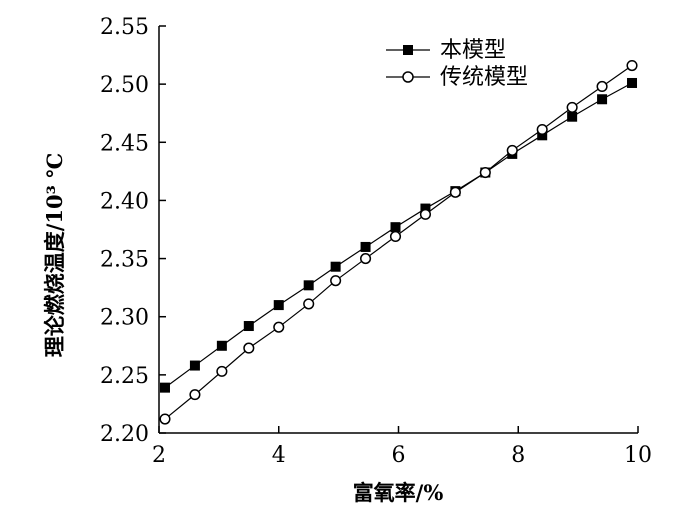  Describe the element at coordinates (124, 376) in the screenshot. I see `y-tick-label: 2.25` at that location.